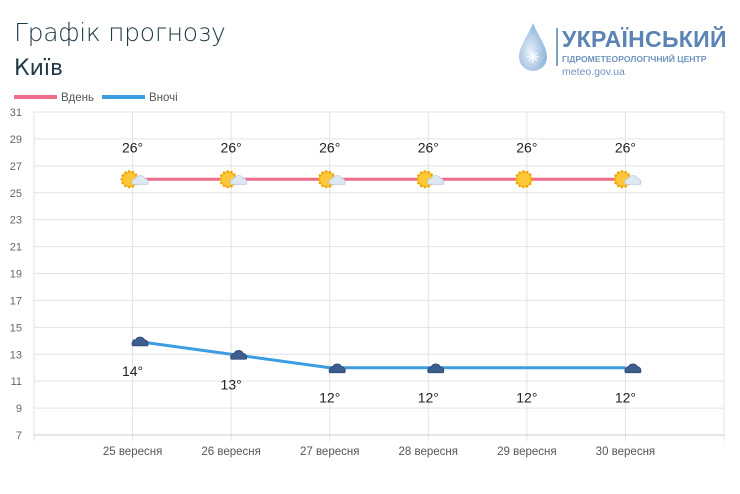 The width and height of the screenshot is (740, 494). What do you see at coordinates (557, 47) in the screenshot?
I see `logo-divider` at bounding box center [557, 47].